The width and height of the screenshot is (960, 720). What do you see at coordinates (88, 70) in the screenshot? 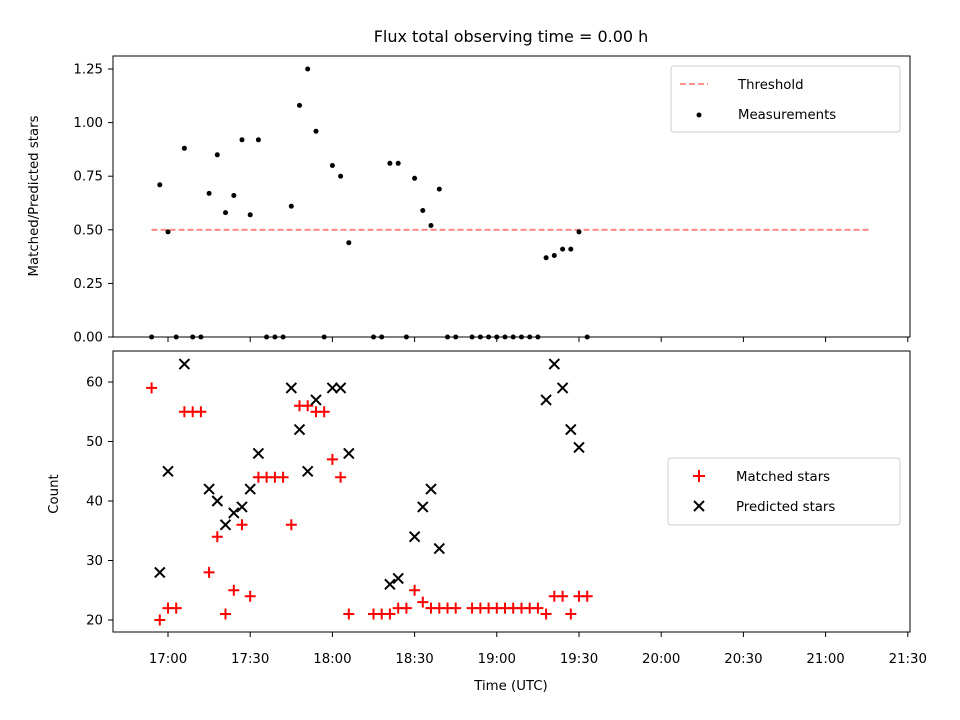
I see `ratio-y-tick-label: 1.25` at bounding box center [88, 70].